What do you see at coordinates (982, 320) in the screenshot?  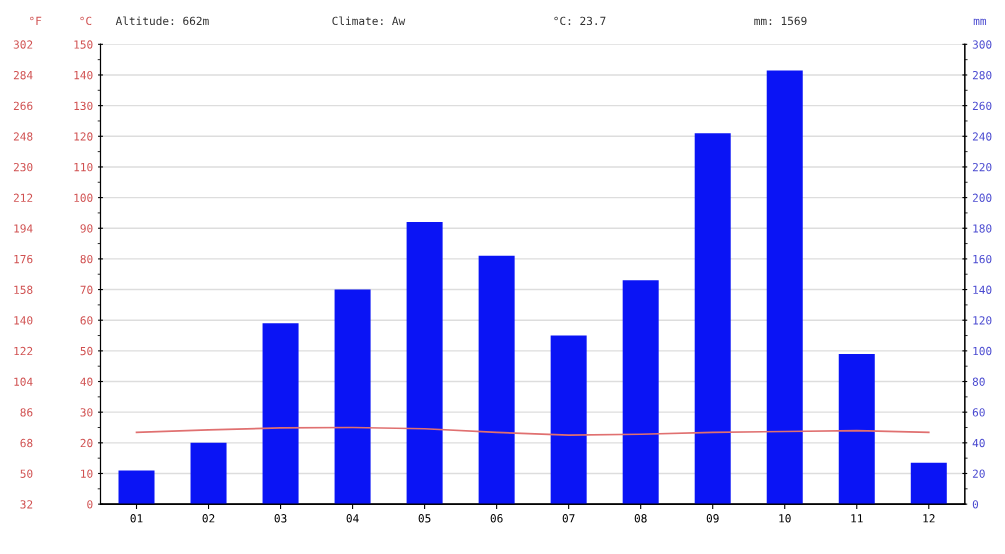 I see `y2-tick-label: 120` at bounding box center [982, 320].